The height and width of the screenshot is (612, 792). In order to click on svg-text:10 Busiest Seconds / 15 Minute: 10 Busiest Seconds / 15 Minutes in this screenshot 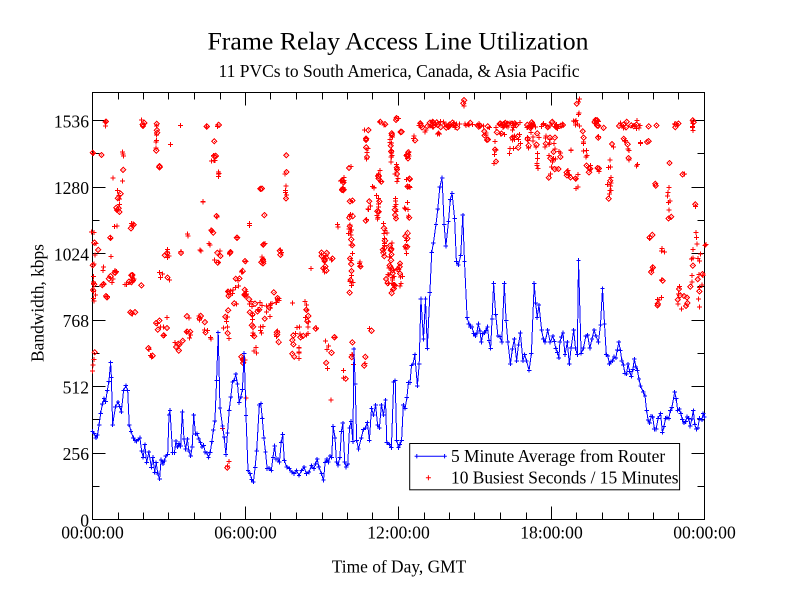, I will do `click(565, 478)`.